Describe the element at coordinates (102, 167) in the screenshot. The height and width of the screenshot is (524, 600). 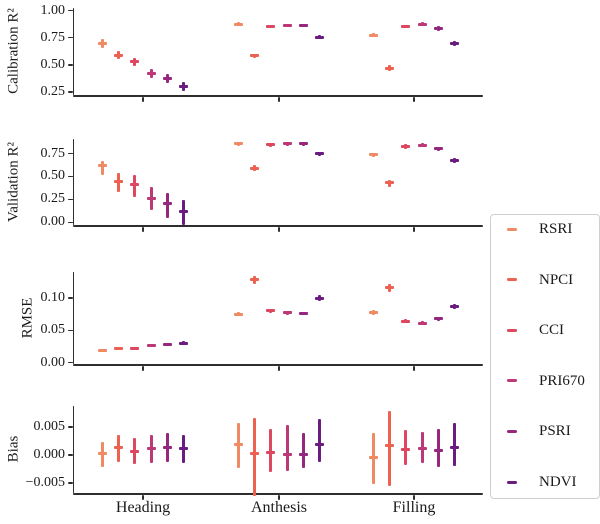
I see `rsri-errorbar` at that location.